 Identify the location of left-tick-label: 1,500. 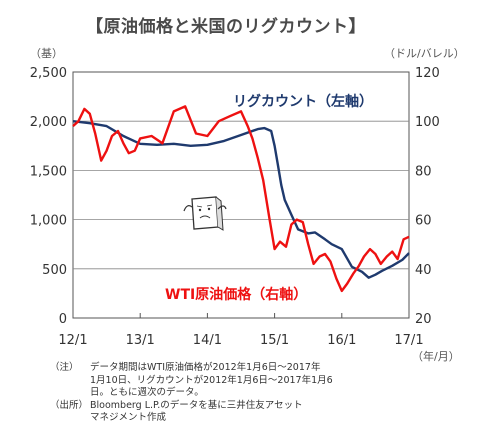
(48, 171).